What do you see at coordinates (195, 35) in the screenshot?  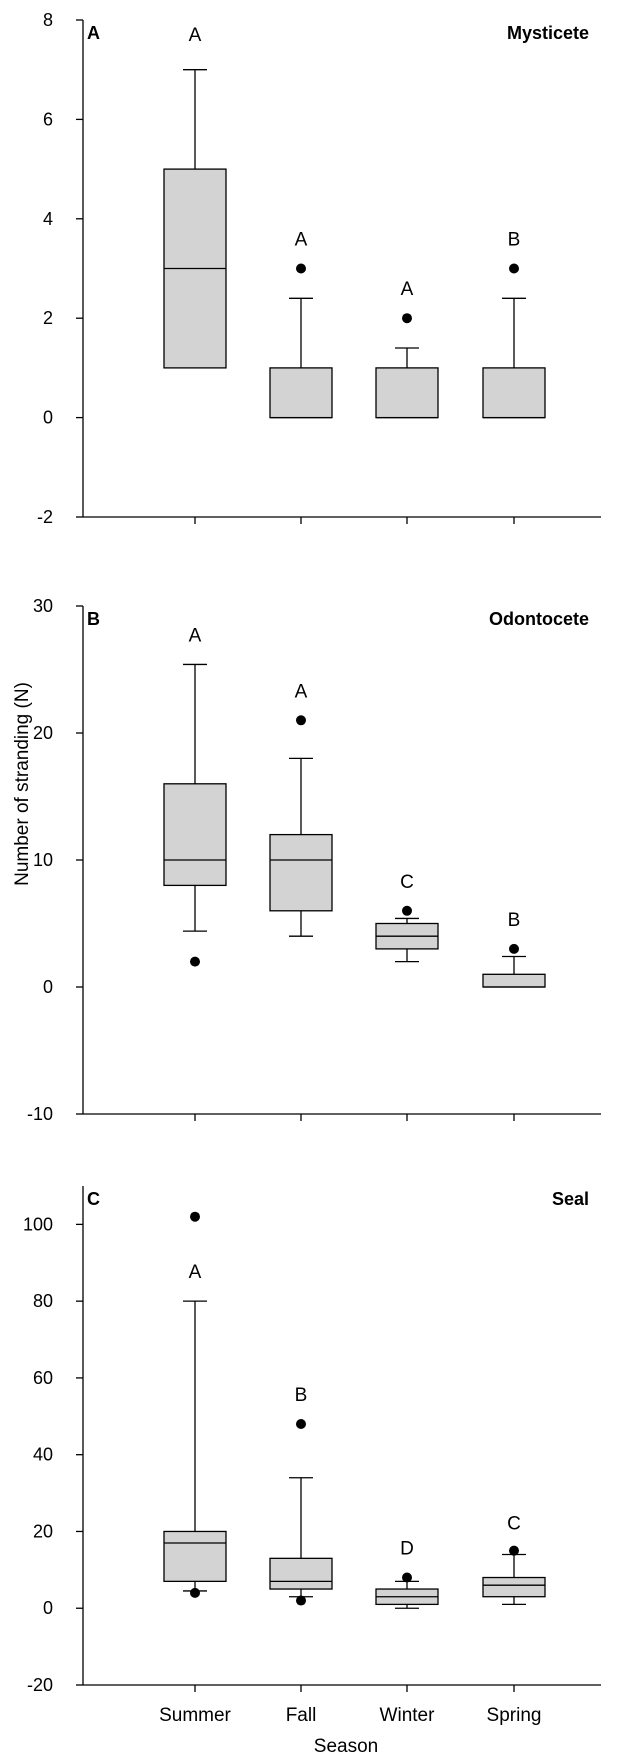 I see `panel-a-summer-sig-letter: A` at bounding box center [195, 35].